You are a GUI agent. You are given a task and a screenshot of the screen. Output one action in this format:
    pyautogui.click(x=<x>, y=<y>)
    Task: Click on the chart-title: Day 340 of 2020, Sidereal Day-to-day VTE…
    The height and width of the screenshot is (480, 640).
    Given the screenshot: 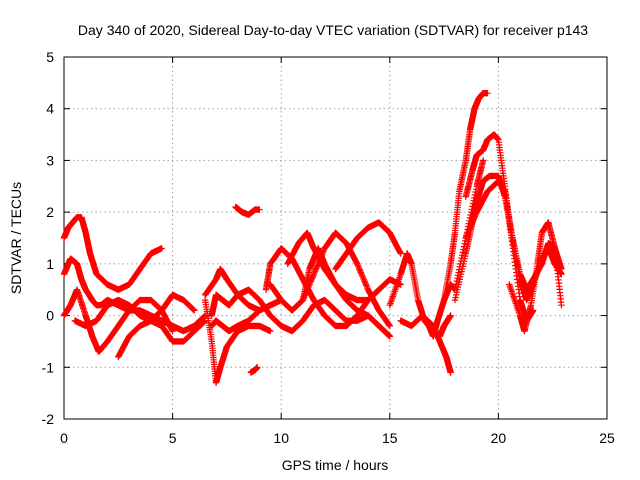 What is the action you would take?
    pyautogui.click(x=333, y=30)
    